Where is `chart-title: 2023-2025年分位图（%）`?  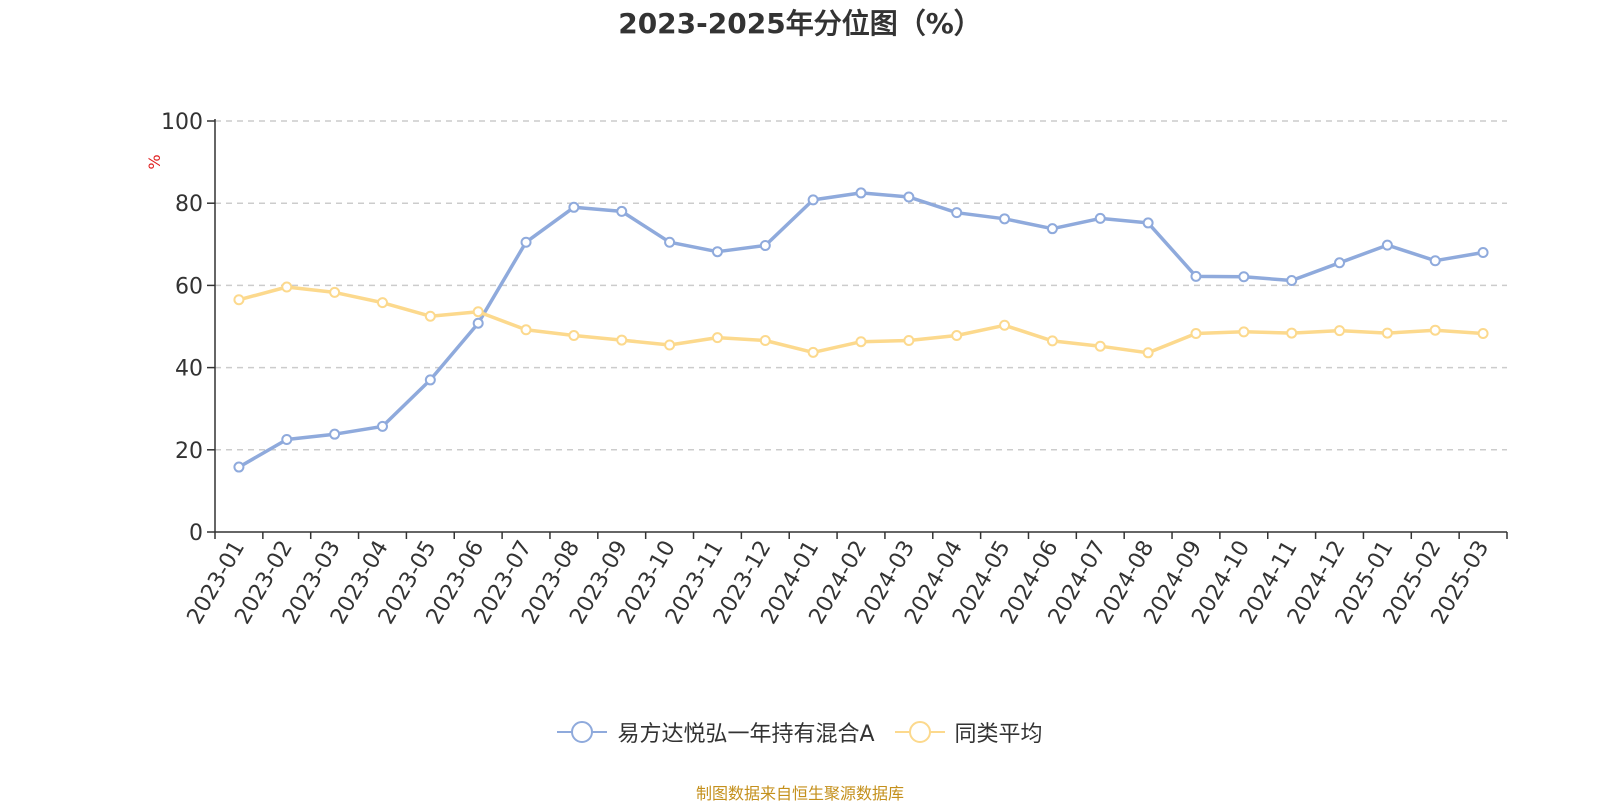
chart-title: 2023-2025年分位图（%） is located at coordinates (800, 23).